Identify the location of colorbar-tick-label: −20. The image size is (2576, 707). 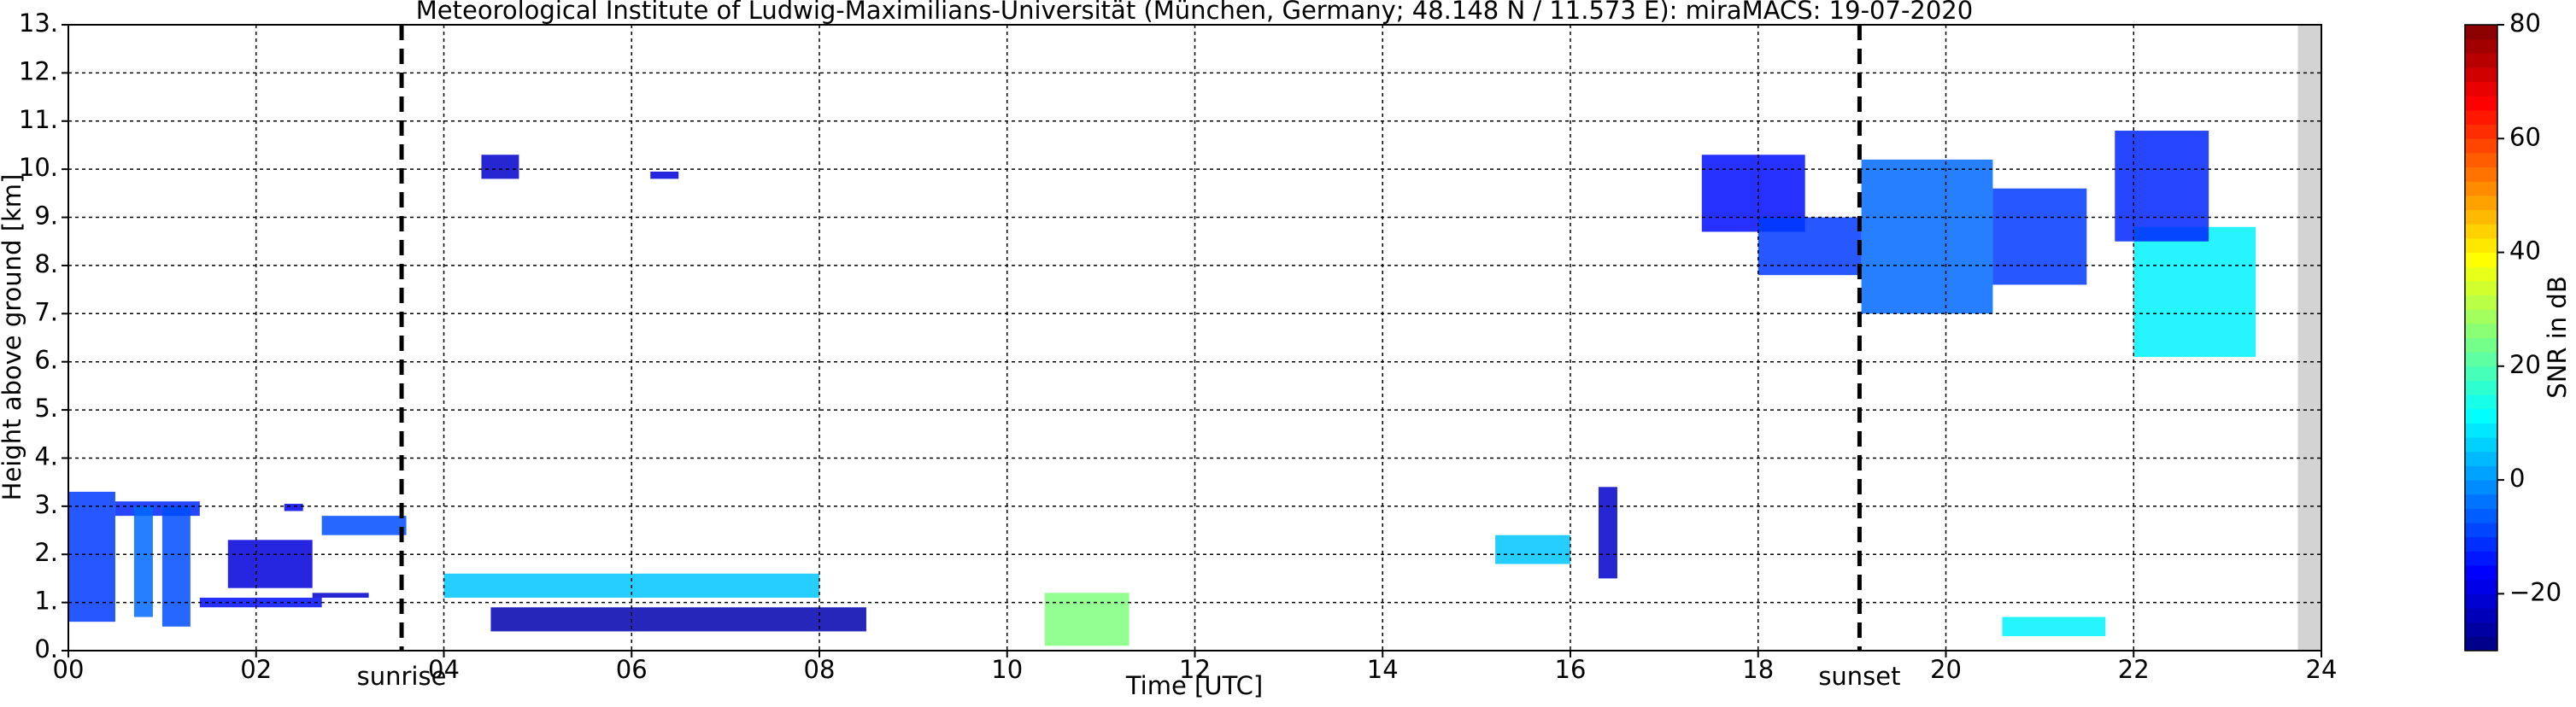
(2535, 591).